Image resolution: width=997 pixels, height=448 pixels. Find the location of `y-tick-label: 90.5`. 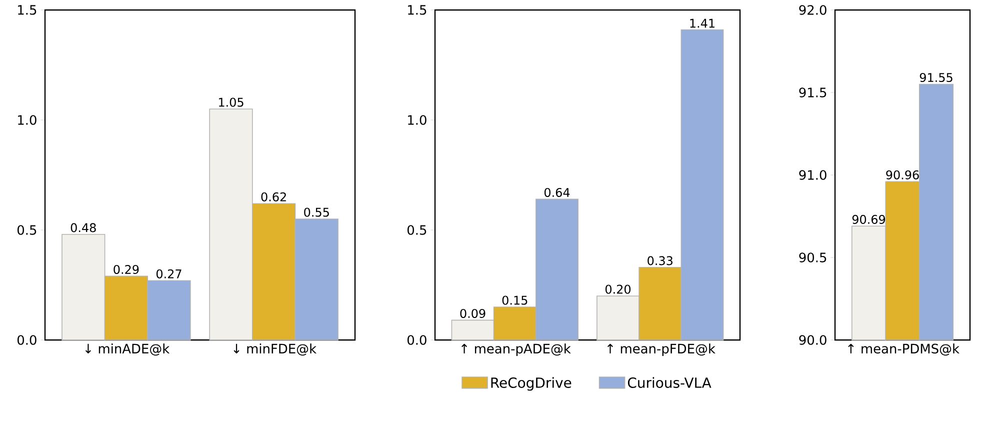

y-tick-label: 90.5 is located at coordinates (812, 257).